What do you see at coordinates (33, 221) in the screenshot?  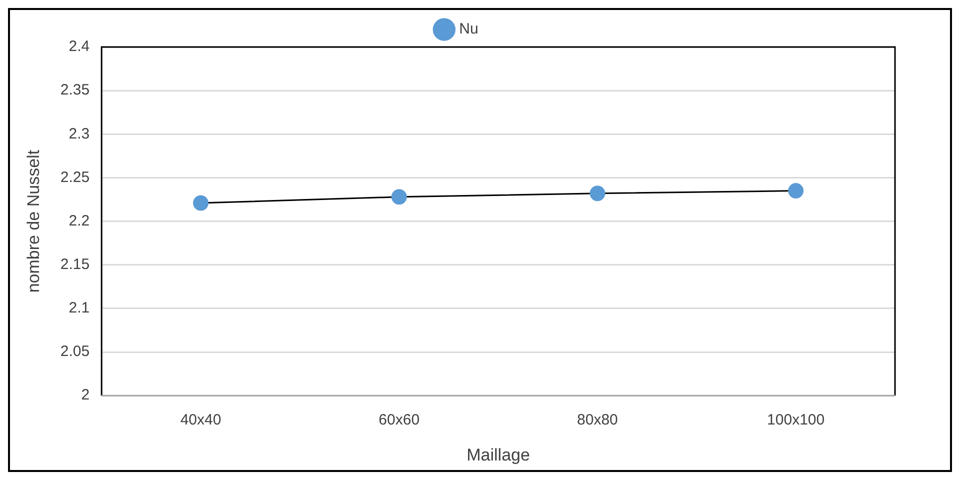 I see `y-axis-title: nombre de Nusselt` at bounding box center [33, 221].